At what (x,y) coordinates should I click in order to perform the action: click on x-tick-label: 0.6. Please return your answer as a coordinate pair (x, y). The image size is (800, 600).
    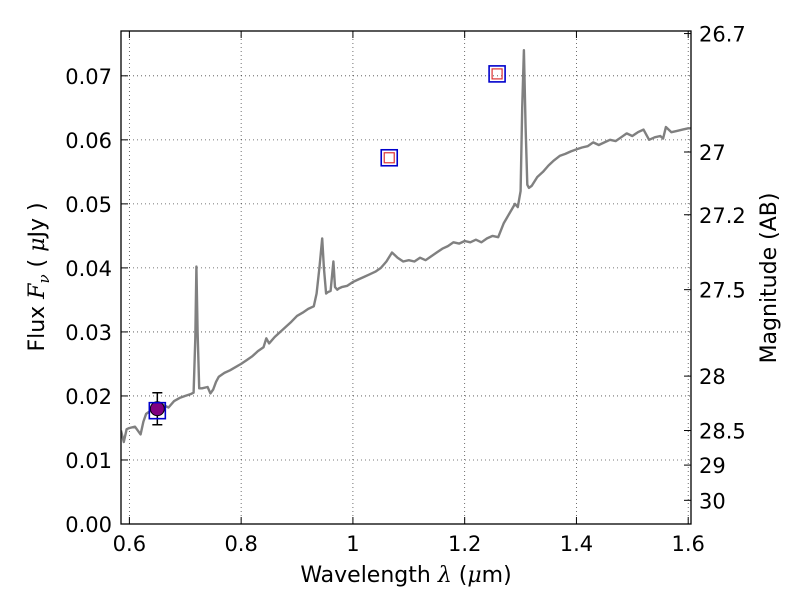
    Looking at the image, I should click on (129, 544).